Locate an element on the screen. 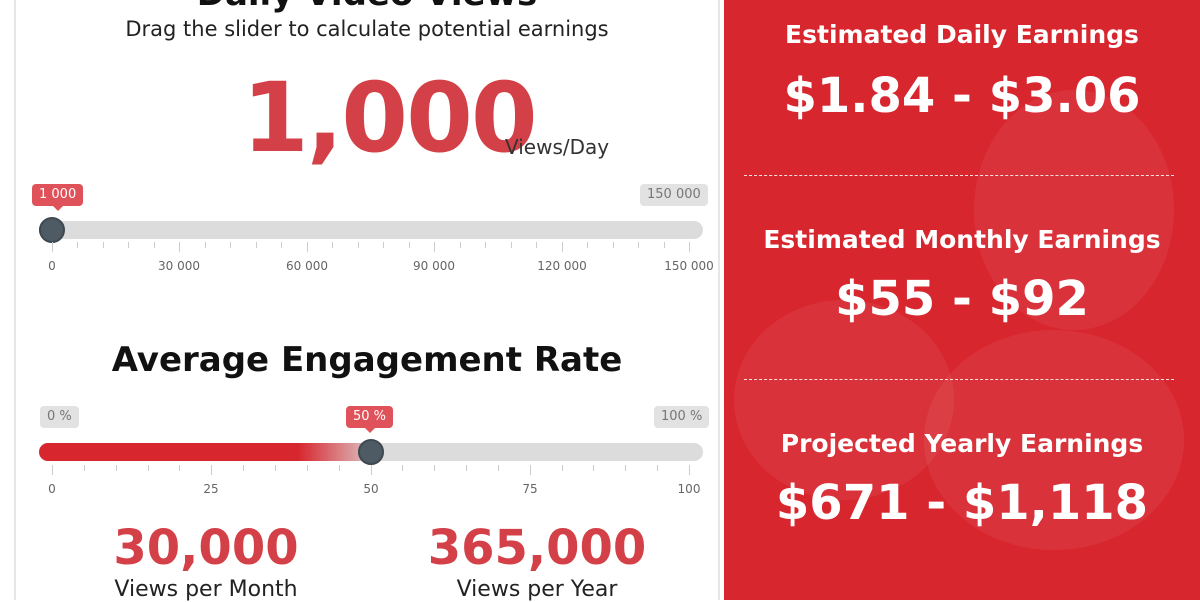  engagement-heading: Average Engagement Rate is located at coordinates (367, 360).